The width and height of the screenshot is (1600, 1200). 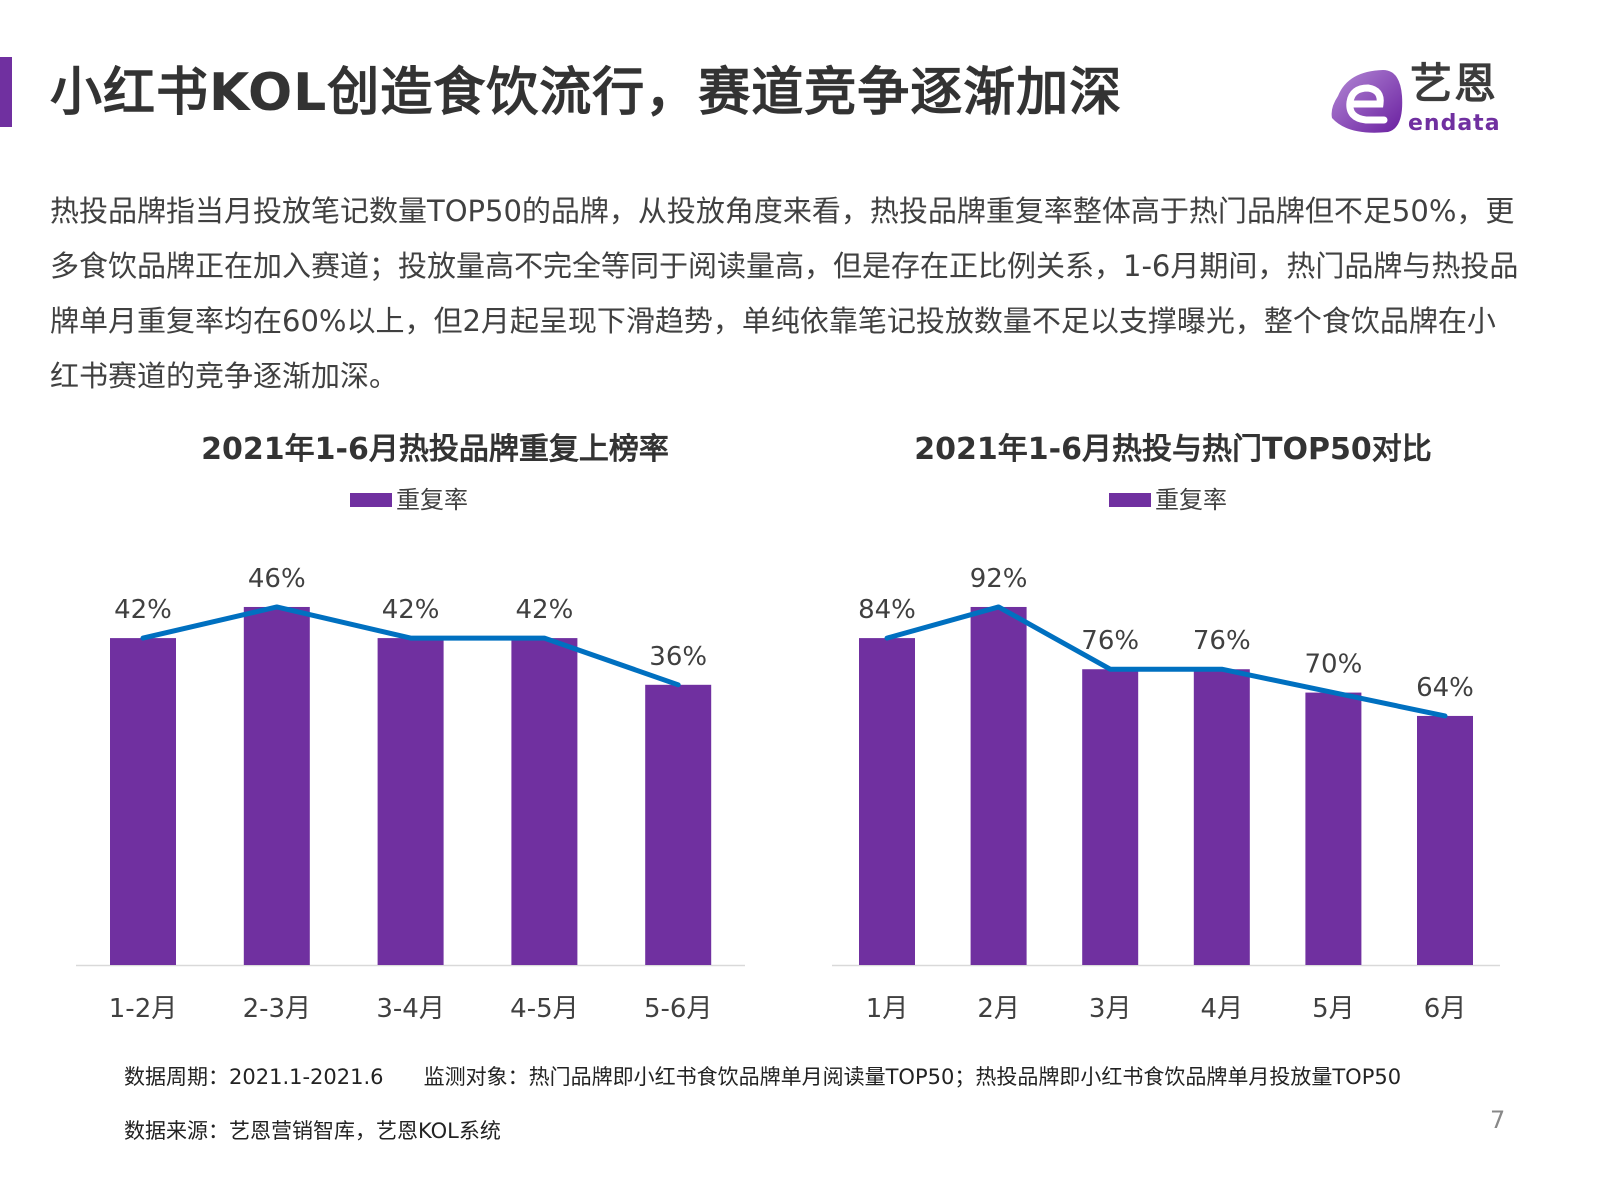 I want to click on x-tick-label: 5月, so click(x=1333, y=1009).